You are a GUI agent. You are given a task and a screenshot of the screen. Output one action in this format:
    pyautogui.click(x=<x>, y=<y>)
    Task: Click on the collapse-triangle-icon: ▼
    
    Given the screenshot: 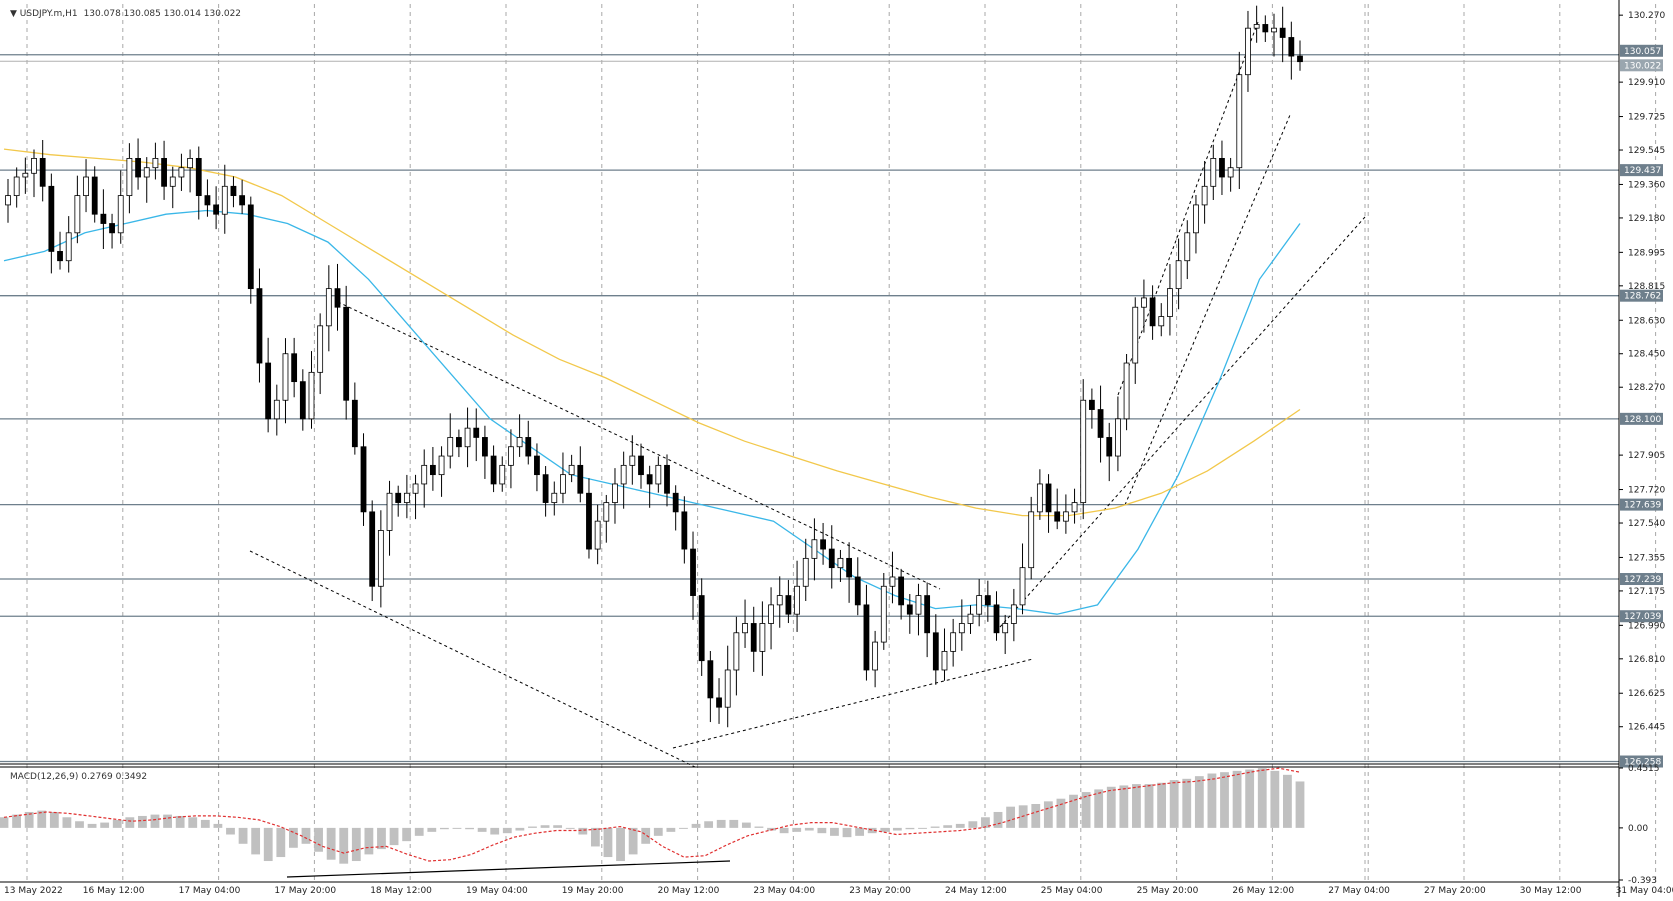 What is the action you would take?
    pyautogui.click(x=15, y=14)
    